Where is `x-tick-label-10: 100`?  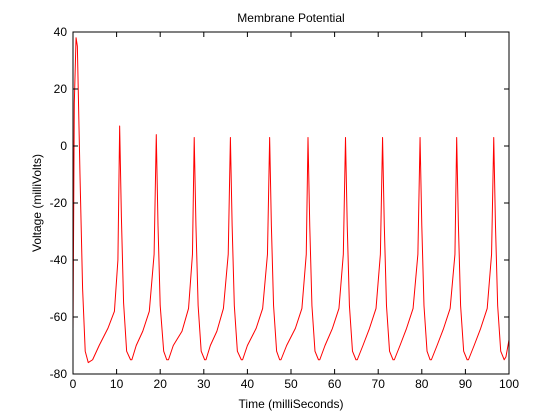
x-tick-label-10: 100 is located at coordinates (509, 384).